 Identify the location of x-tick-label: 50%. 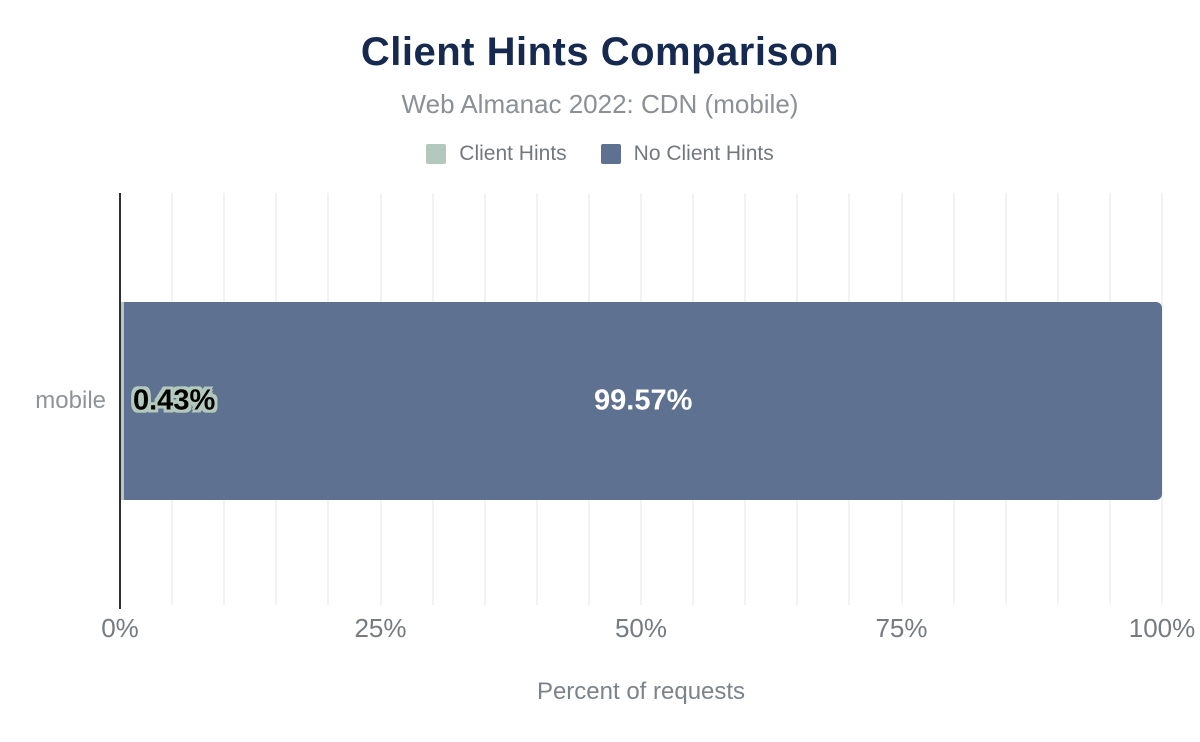
(641, 628).